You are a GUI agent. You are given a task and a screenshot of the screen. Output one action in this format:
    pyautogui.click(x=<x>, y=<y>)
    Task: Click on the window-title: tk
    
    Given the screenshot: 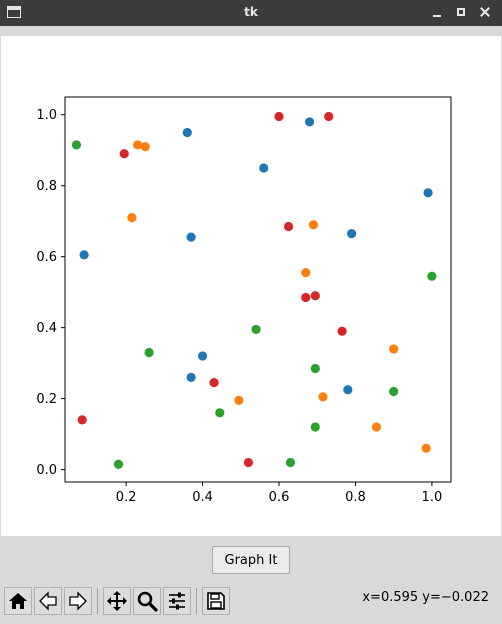 What is the action you would take?
    pyautogui.click(x=251, y=12)
    